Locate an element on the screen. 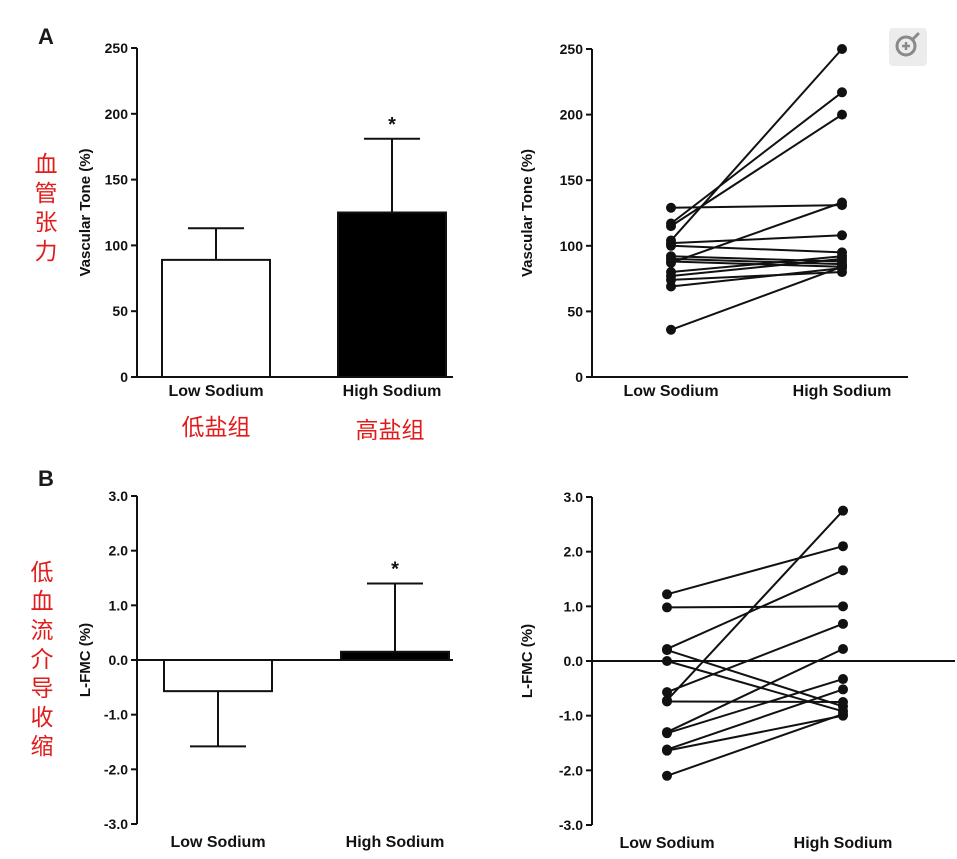 This screenshot has height=859, width=957. y-axis-label: Vascular Tone (%) is located at coordinates (85, 212).